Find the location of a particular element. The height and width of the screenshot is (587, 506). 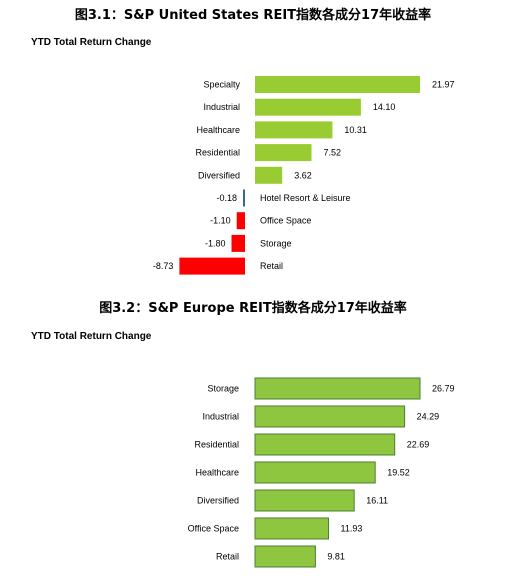

figure-2-subtitle: YTD Total Return Change is located at coordinates (91, 336).